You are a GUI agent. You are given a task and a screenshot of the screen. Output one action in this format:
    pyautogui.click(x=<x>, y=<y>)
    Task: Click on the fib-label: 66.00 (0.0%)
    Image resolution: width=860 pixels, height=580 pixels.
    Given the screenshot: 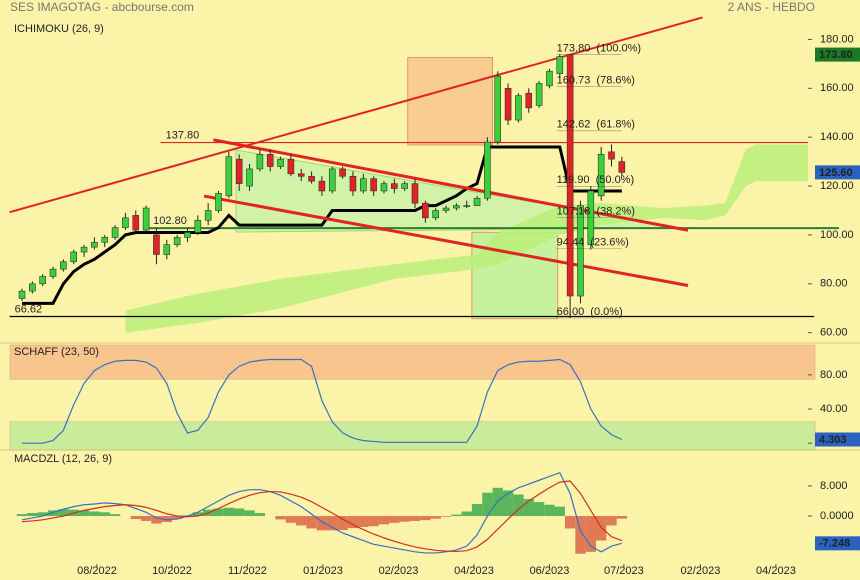 What is the action you would take?
    pyautogui.click(x=590, y=312)
    